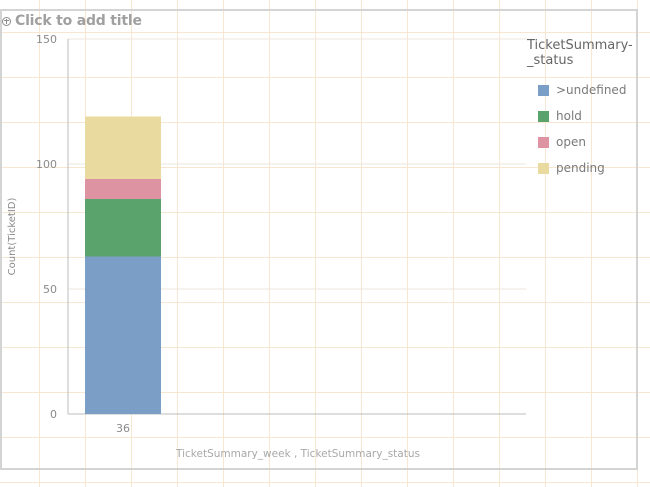 The width and height of the screenshot is (650, 487). I want to click on add-circle-icon, so click(6, 21).